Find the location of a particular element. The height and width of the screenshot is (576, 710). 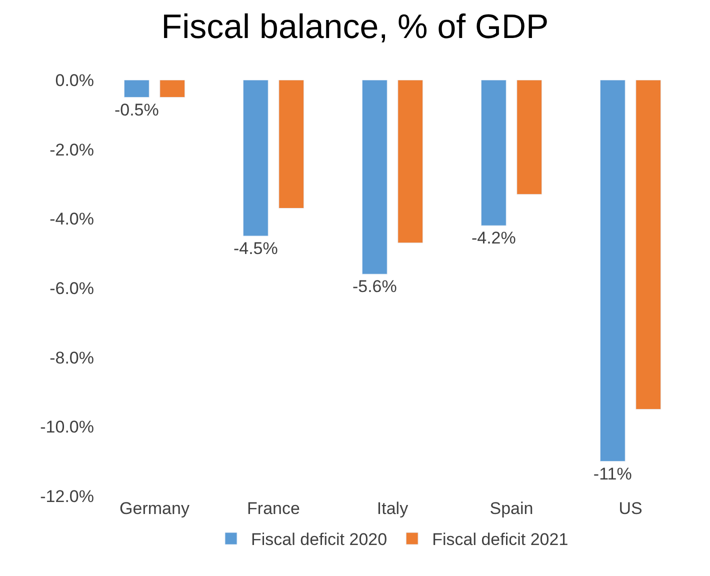

data-label: -4.2% is located at coordinates (493, 238).